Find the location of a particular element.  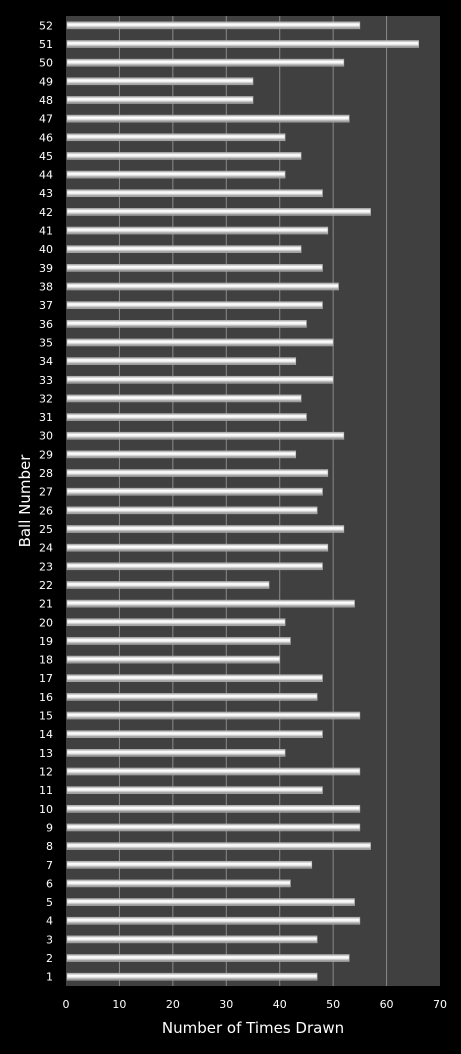

y-tick-label: 48 is located at coordinates (46, 100).